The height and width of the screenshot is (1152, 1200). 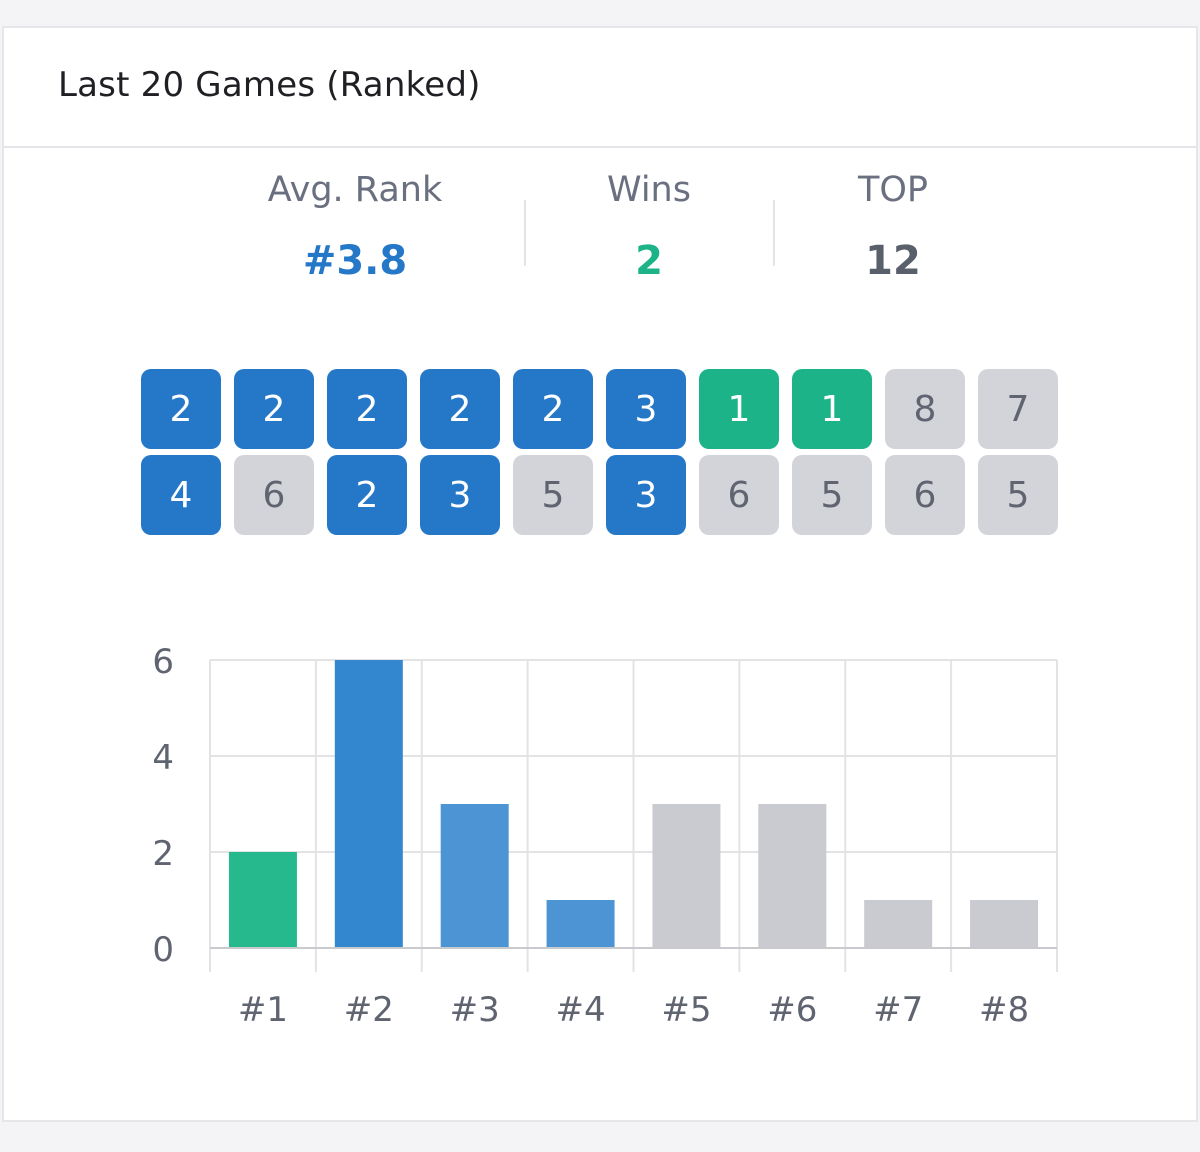 I want to click on y-tick-label: 0, so click(x=163, y=950).